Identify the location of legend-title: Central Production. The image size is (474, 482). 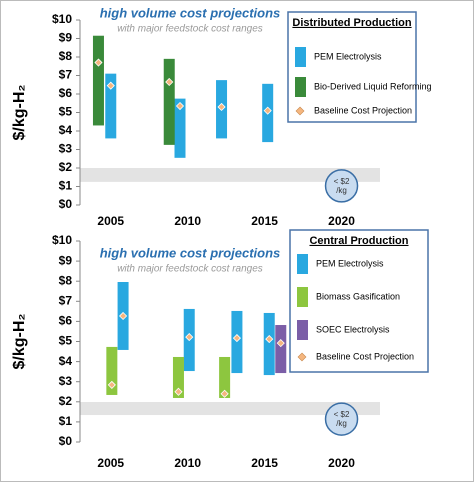
(358, 241).